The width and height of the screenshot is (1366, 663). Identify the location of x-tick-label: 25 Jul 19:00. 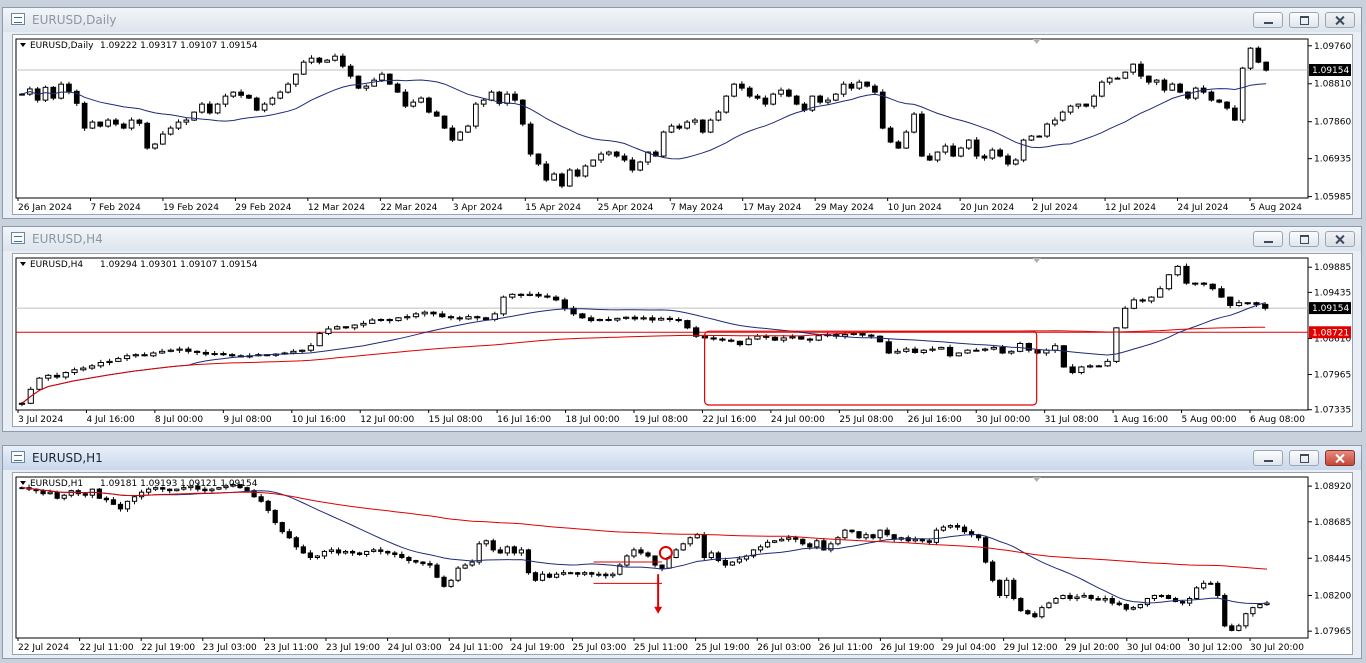
(723, 648).